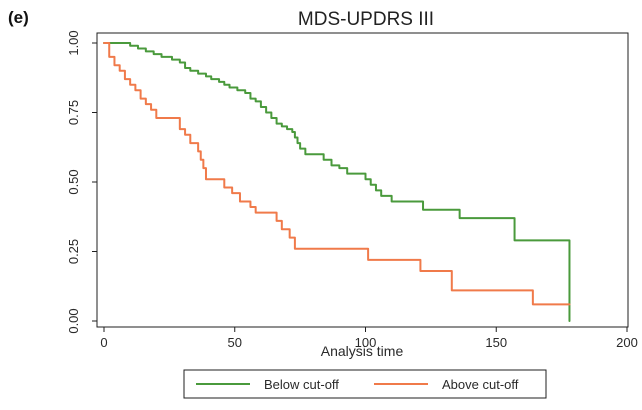 This screenshot has height=410, width=642. I want to click on legend-label-below-cut-off: Below cut-off, so click(301, 384).